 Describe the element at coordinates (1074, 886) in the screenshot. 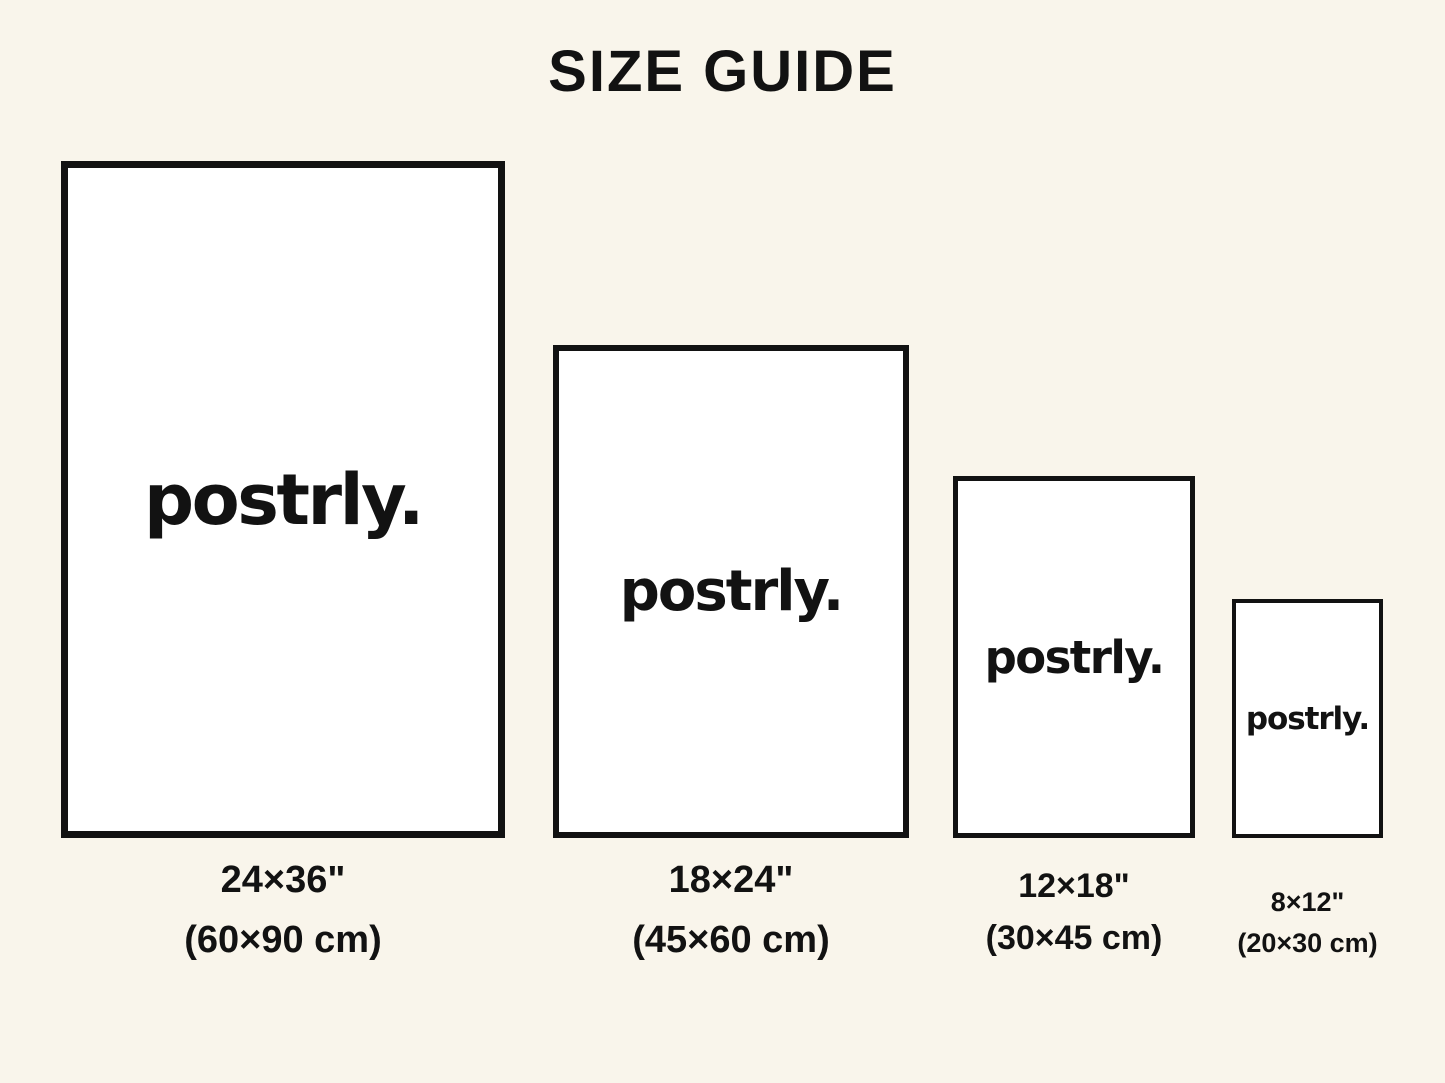

I see `size-inches: 12×18"` at that location.